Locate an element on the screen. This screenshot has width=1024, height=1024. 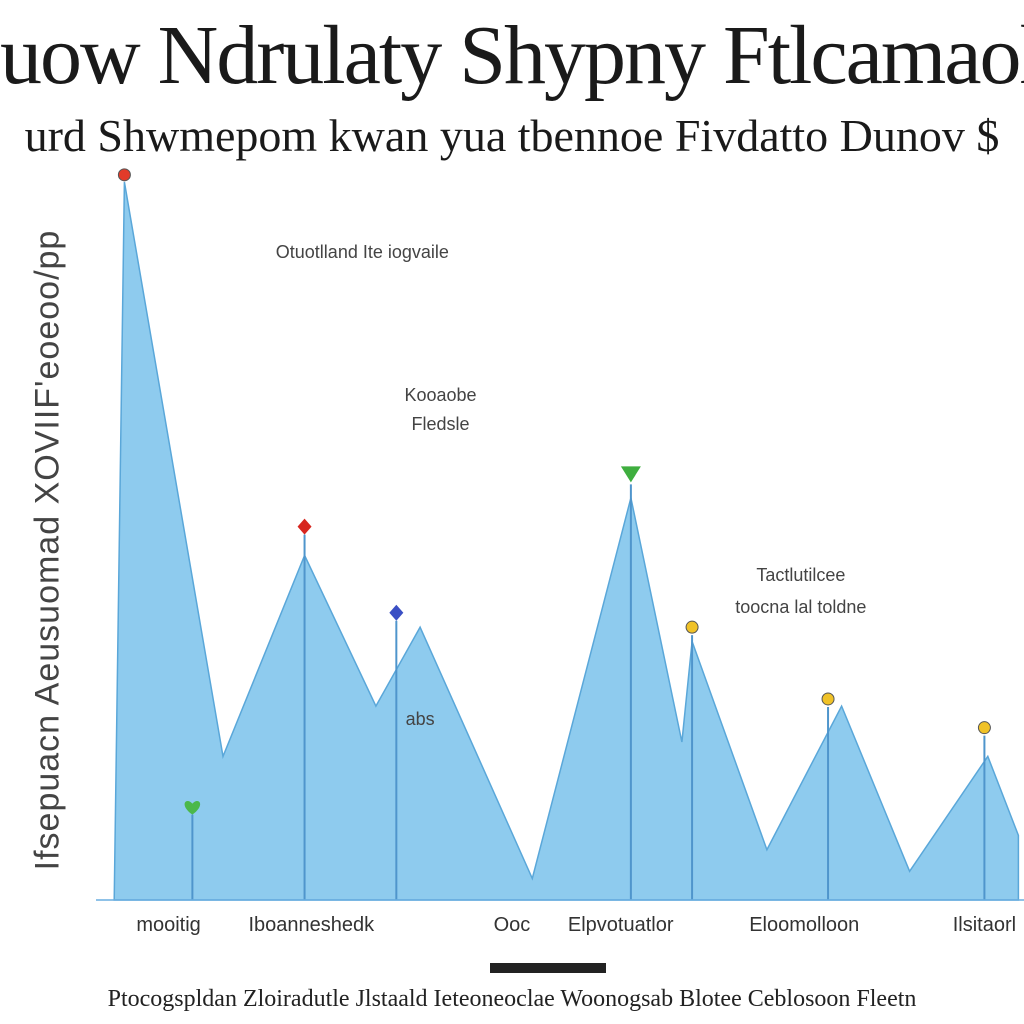
chart-title: uow Ndrulaty Shypny Ftlcamaol is located at coordinates (512, 55).